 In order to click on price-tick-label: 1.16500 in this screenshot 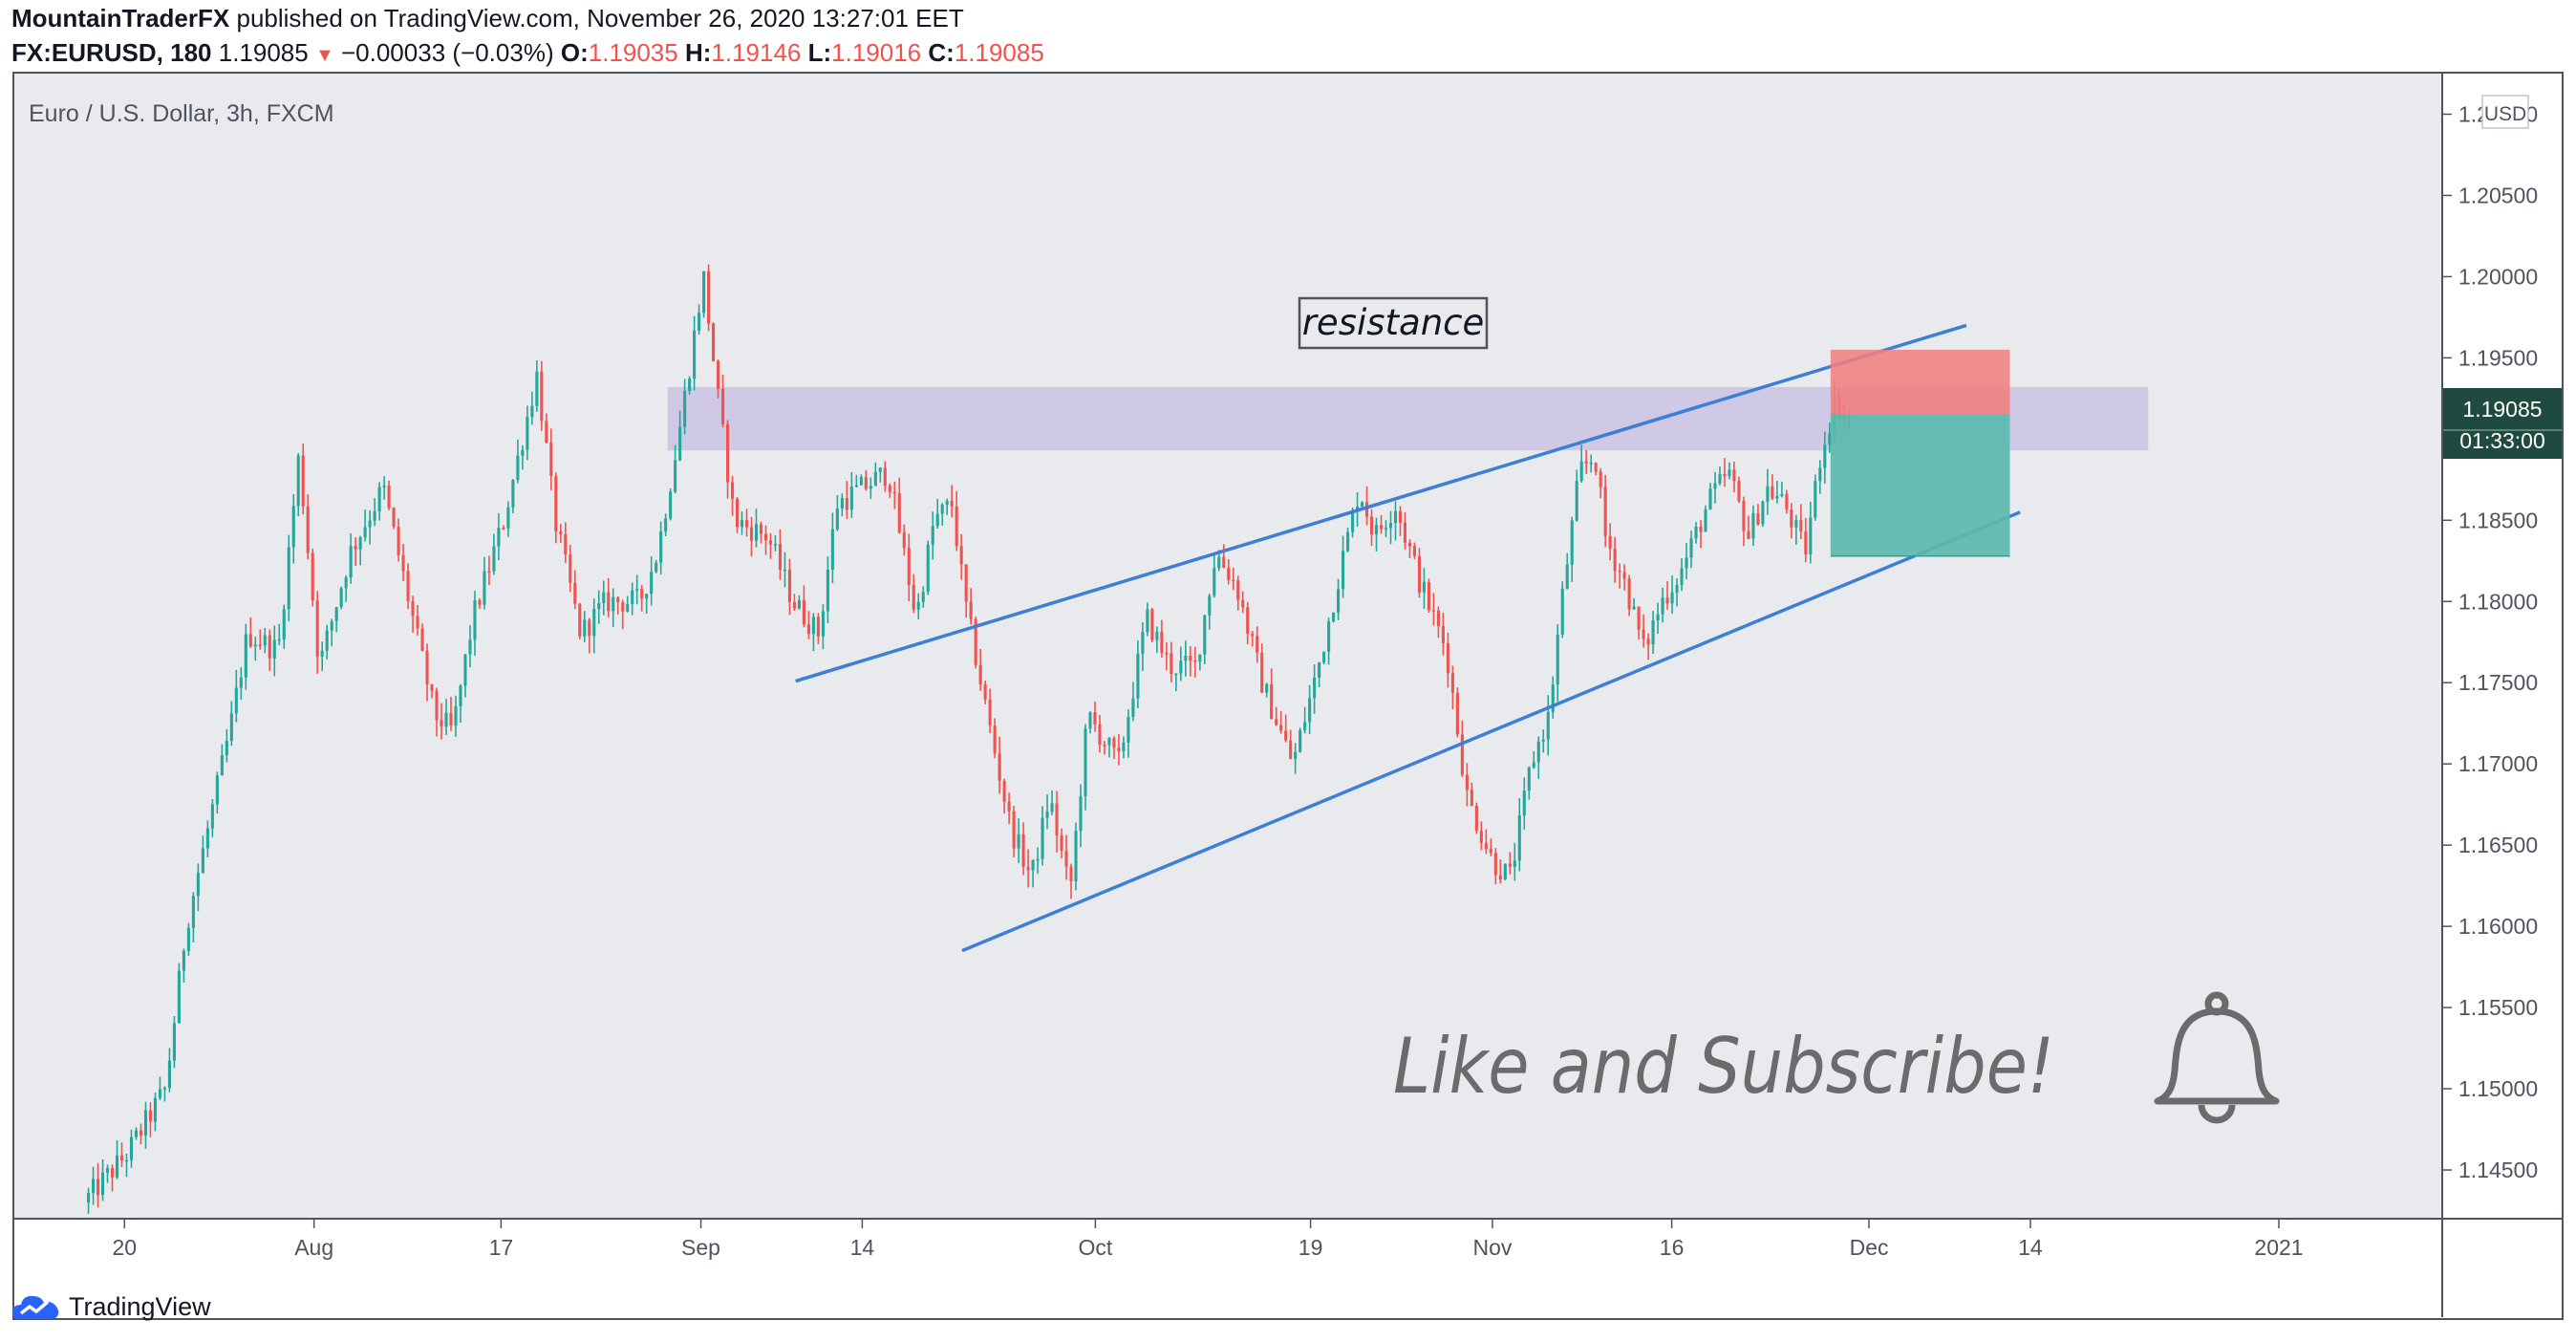, I will do `click(2498, 845)`.